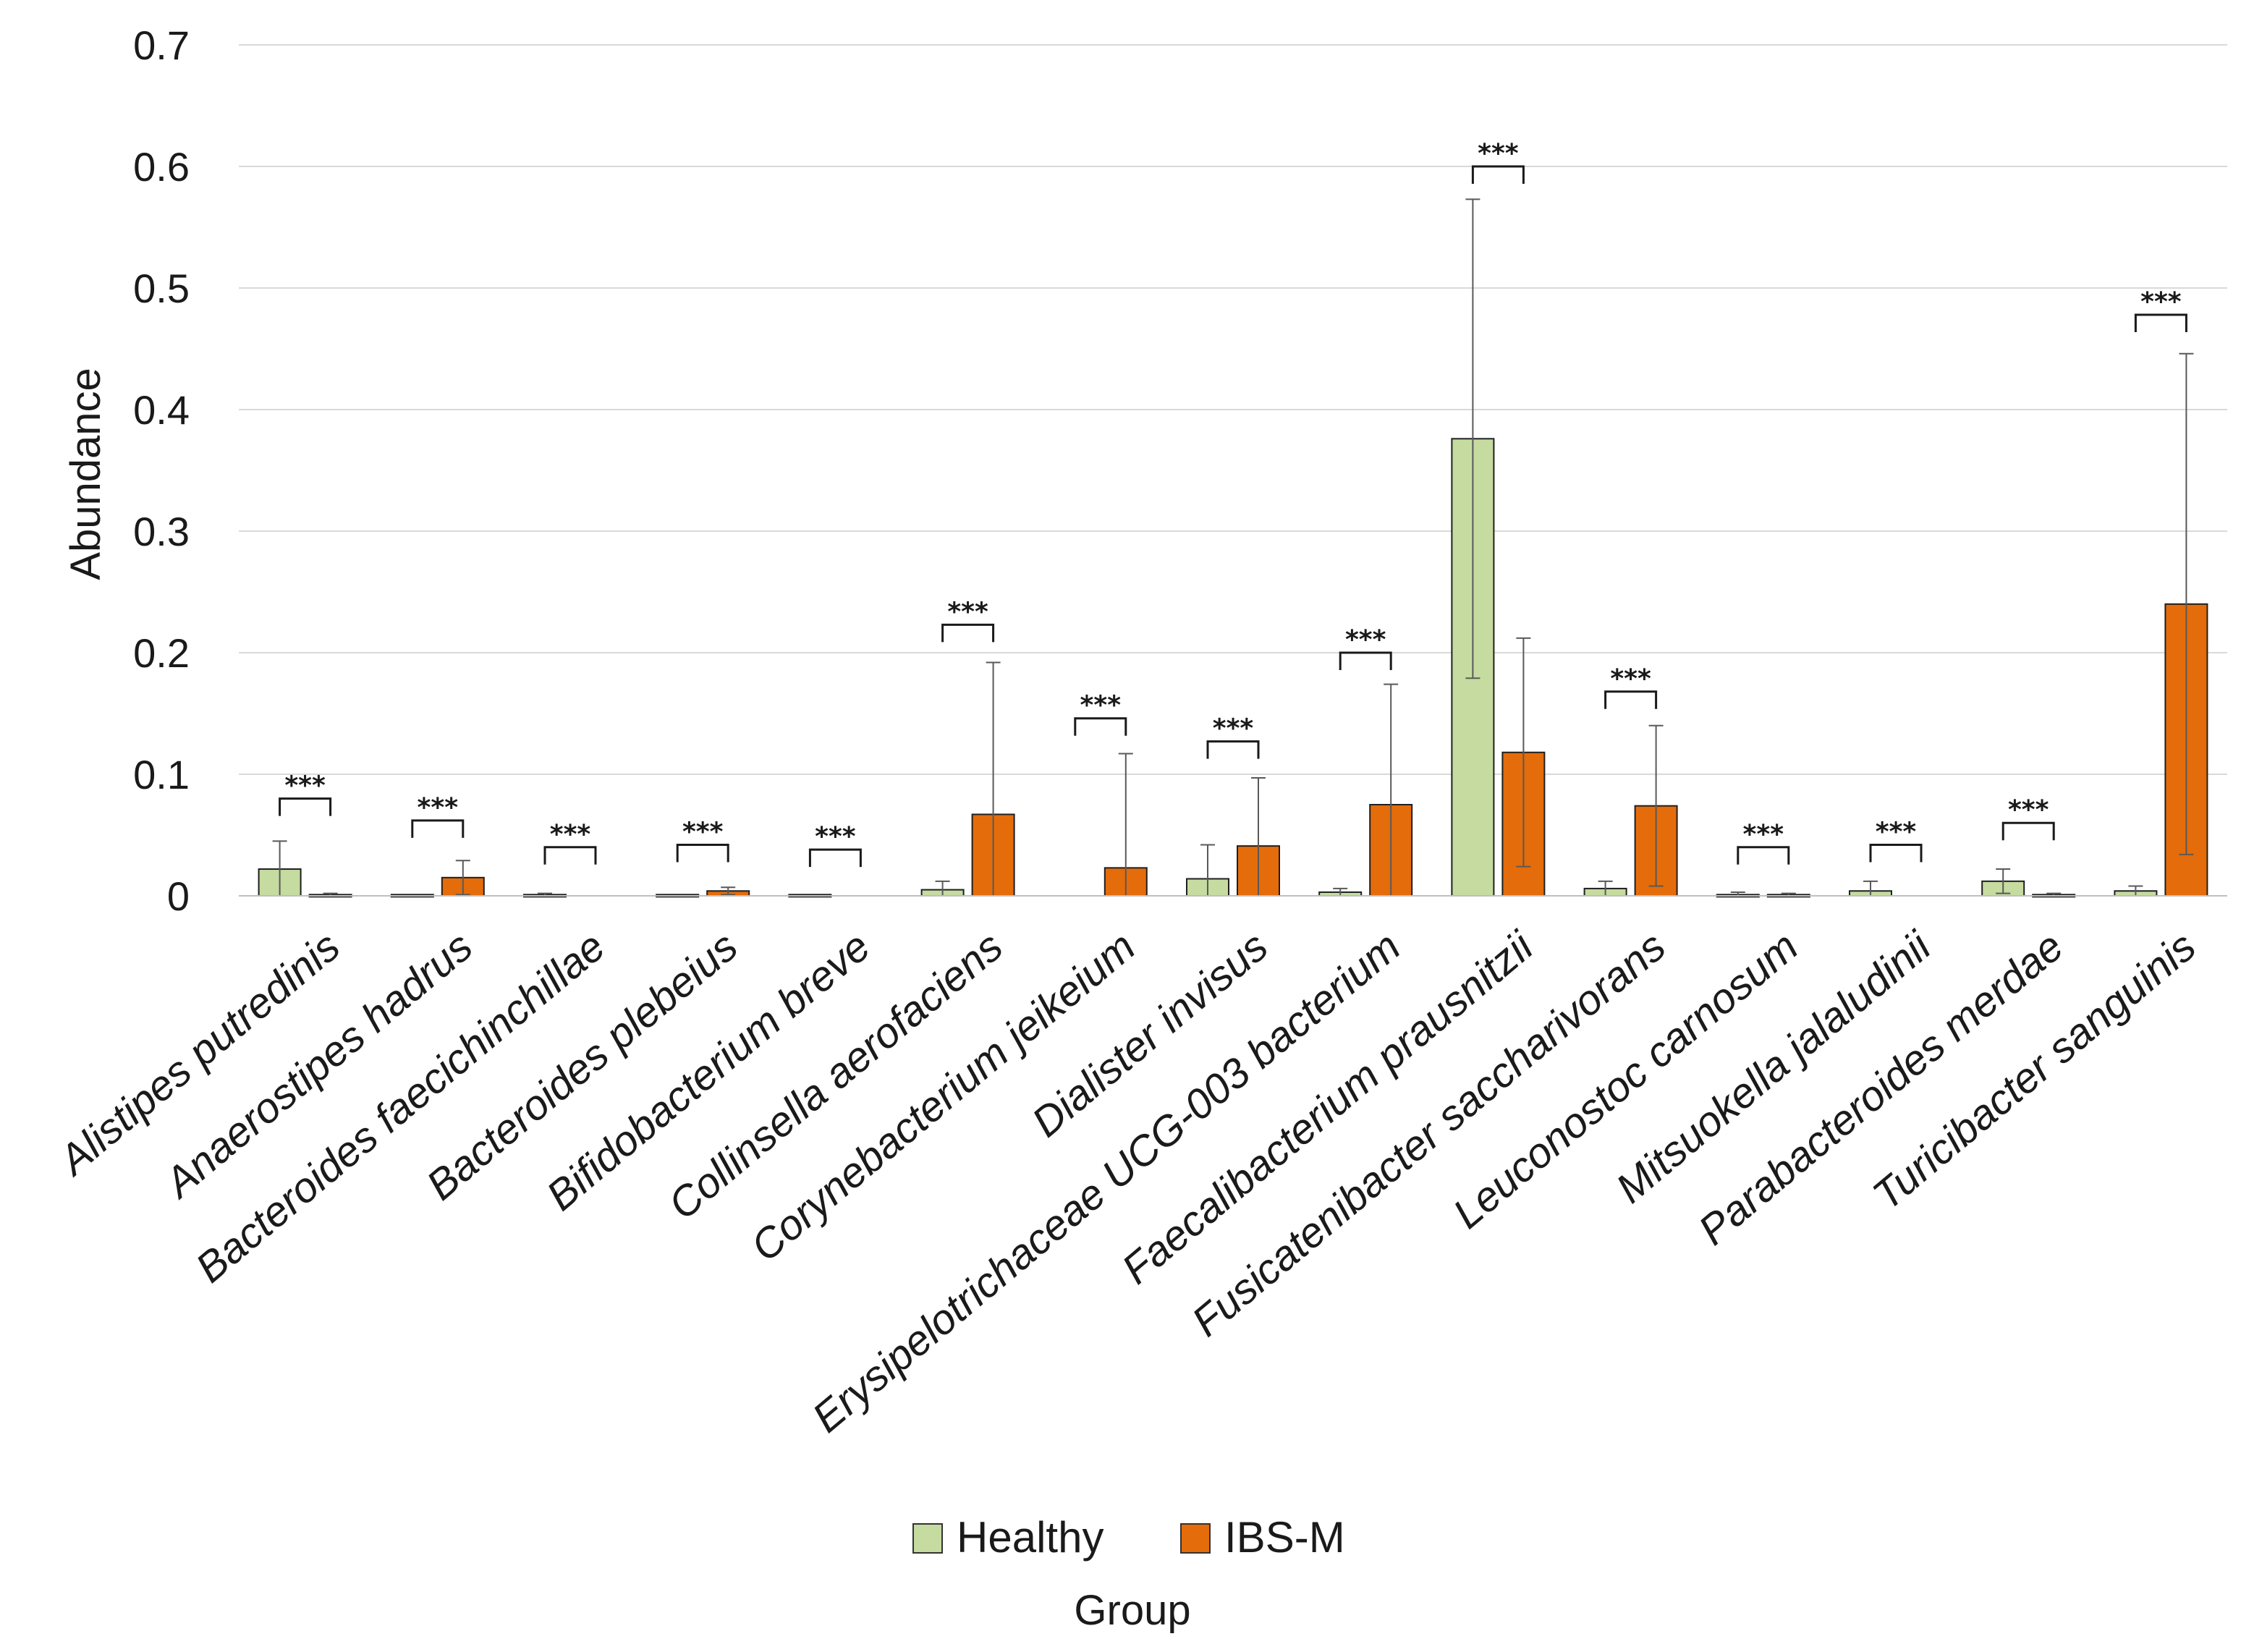  What do you see at coordinates (927, 1538) in the screenshot?
I see `legend-swatch-healthy` at bounding box center [927, 1538].